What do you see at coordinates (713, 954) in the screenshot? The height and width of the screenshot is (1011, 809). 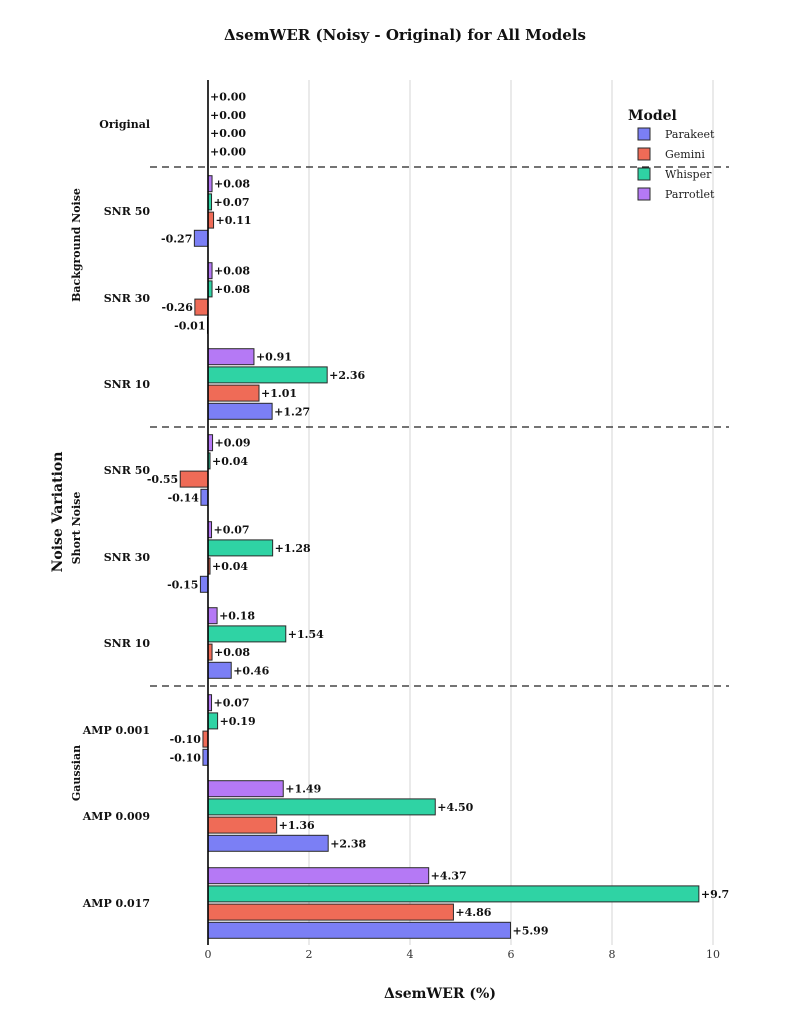 I see `x-tick-label: 10` at bounding box center [713, 954].